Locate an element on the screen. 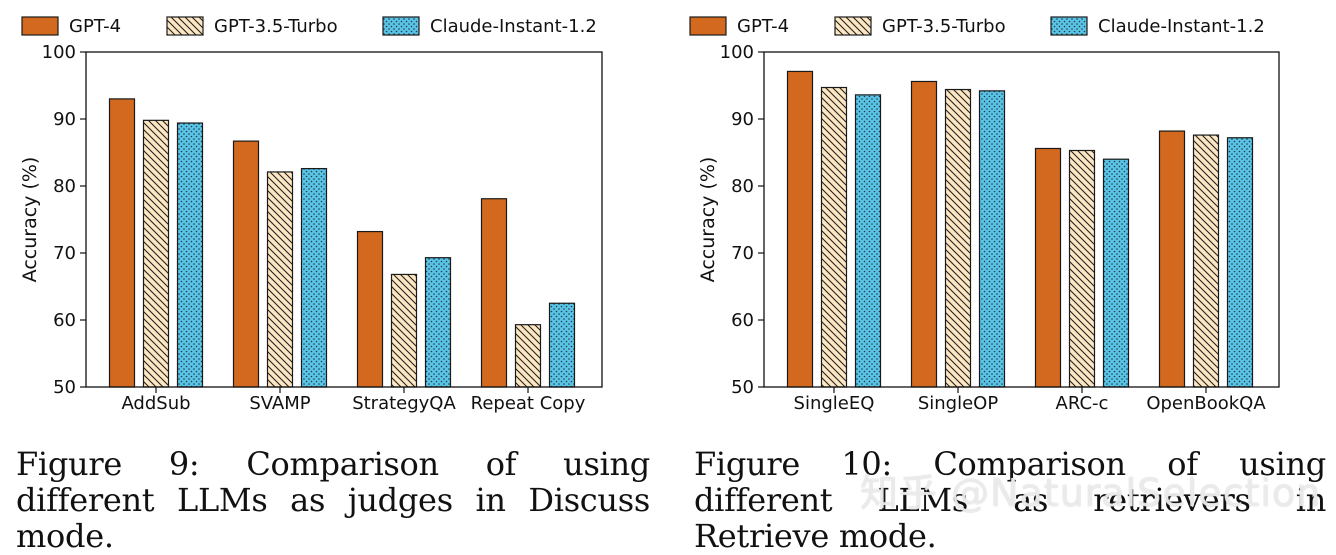 Image resolution: width=1336 pixels, height=555 pixels. bar-gpt-4-repeat-copy is located at coordinates (494, 293).